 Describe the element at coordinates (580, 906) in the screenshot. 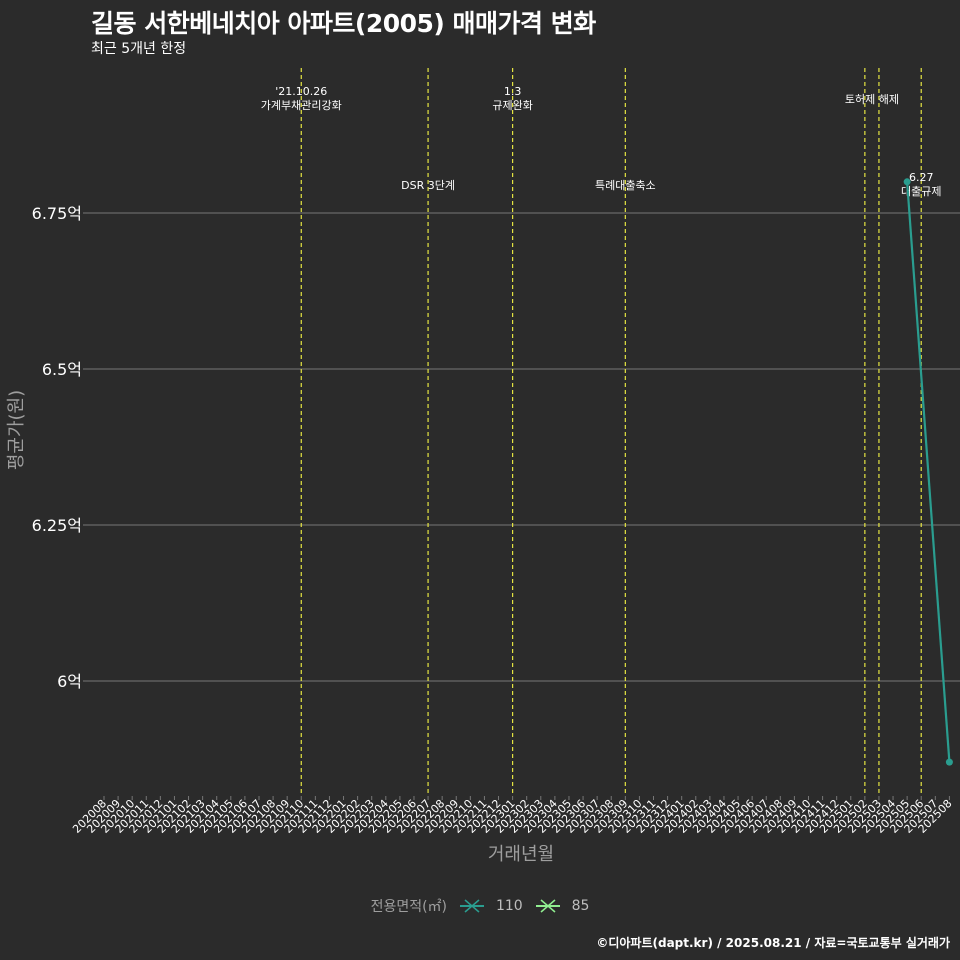

I see `legend-label-85: 85` at that location.